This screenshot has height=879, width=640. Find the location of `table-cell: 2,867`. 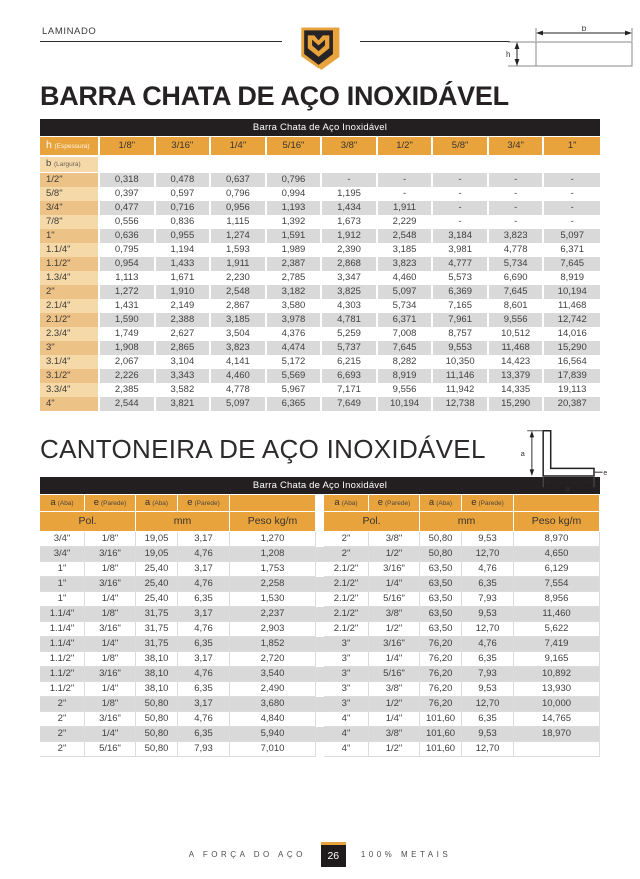

table-cell: 2,867 is located at coordinates (239, 306).